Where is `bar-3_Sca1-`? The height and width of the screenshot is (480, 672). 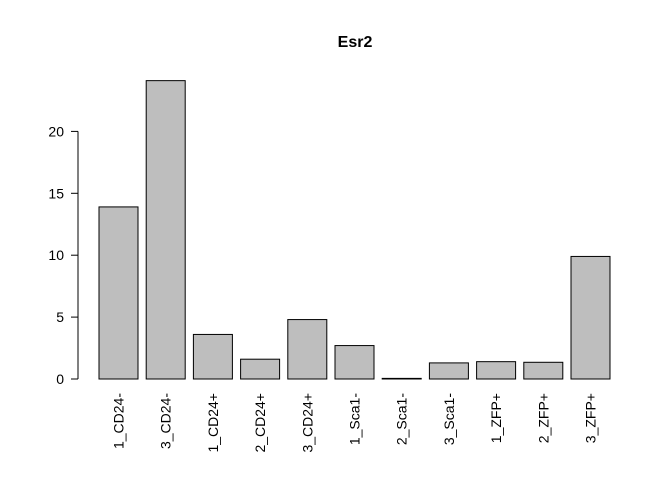 bar-3_Sca1- is located at coordinates (448, 371).